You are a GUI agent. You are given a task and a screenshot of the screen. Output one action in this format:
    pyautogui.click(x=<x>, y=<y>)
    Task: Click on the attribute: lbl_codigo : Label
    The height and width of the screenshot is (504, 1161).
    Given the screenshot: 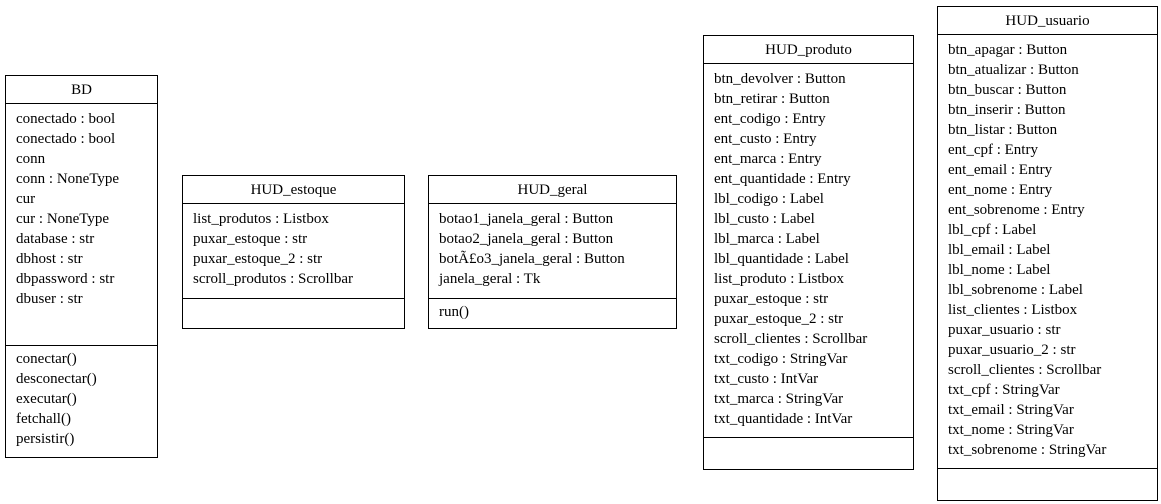 What is the action you would take?
    pyautogui.click(x=769, y=199)
    